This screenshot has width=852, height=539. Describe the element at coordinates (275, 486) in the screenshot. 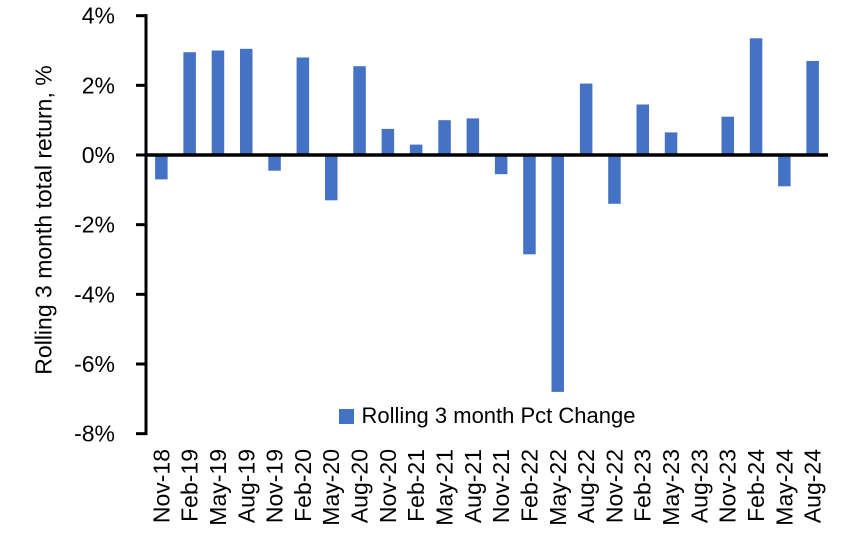

I see `x-tick-label: Nov-19` at that location.